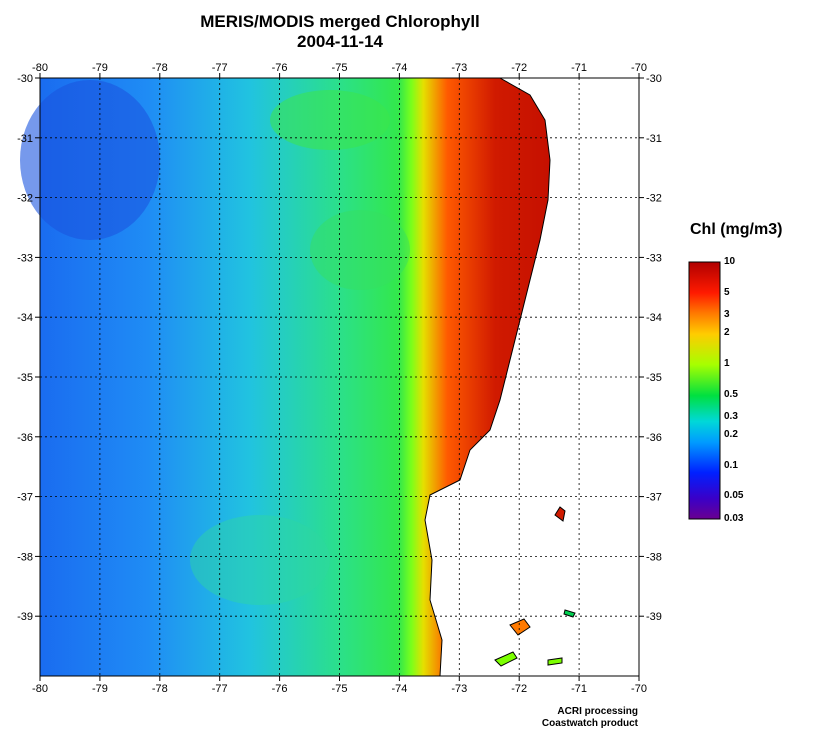  Describe the element at coordinates (25, 557) in the screenshot. I see `lat-label-left: -38` at that location.